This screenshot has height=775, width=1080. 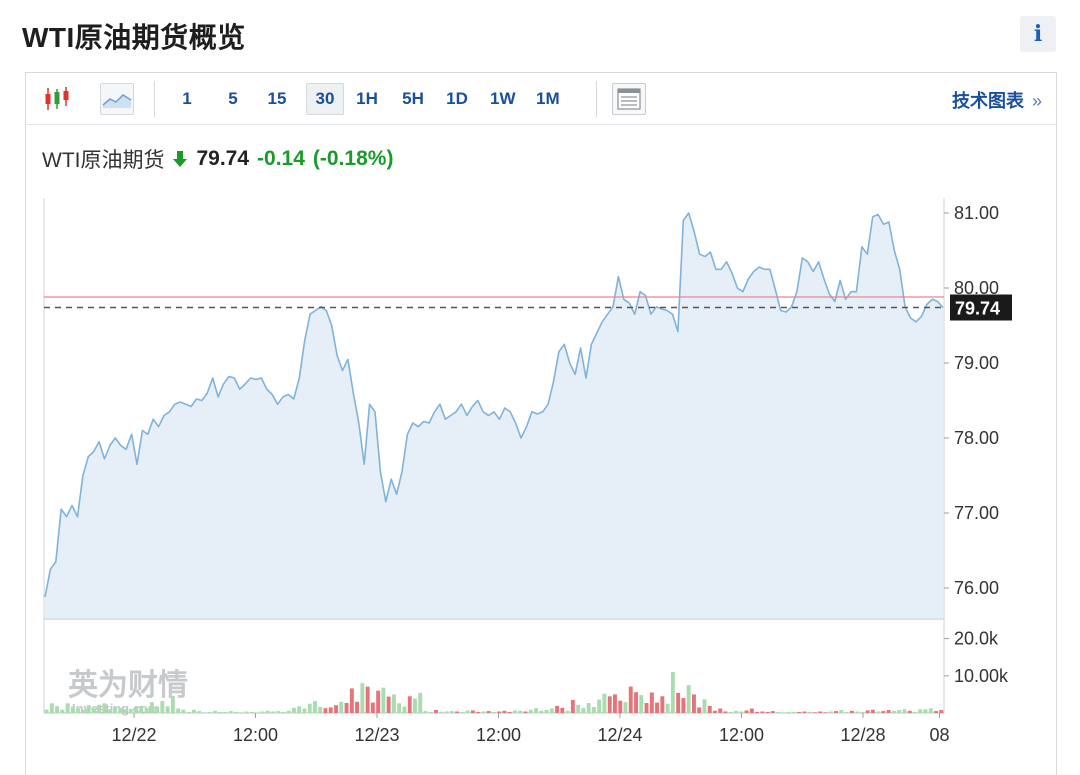 I want to click on interval-1h: 1H, so click(x=367, y=98).